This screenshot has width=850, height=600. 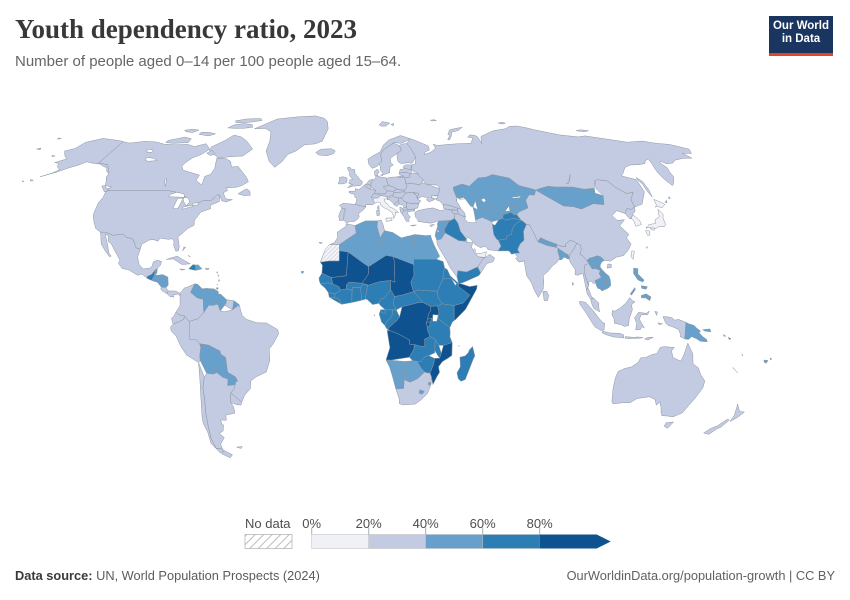 What do you see at coordinates (540, 523) in the screenshot?
I see `svg-text: 80%` at bounding box center [540, 523].